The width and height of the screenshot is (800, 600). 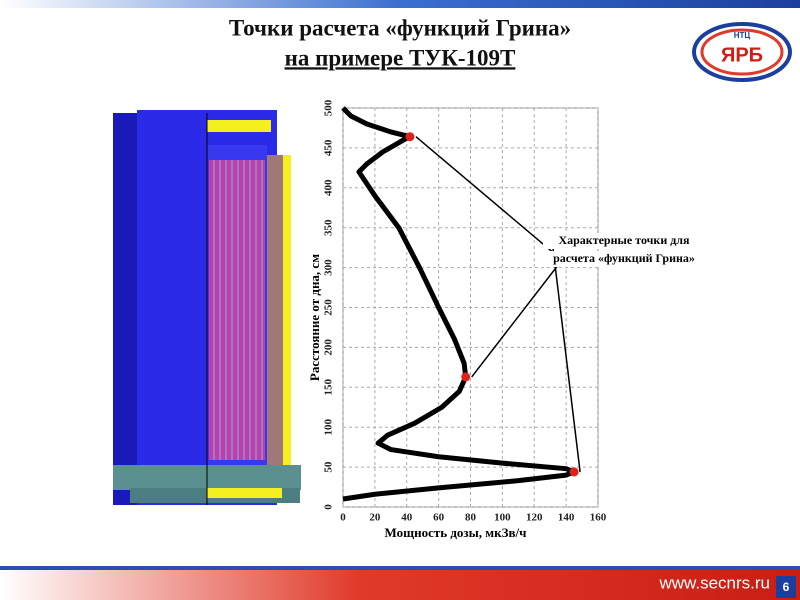 What do you see at coordinates (456, 532) in the screenshot?
I see `x-axis-label: Мощность дозы, мкЗв/ч` at bounding box center [456, 532].